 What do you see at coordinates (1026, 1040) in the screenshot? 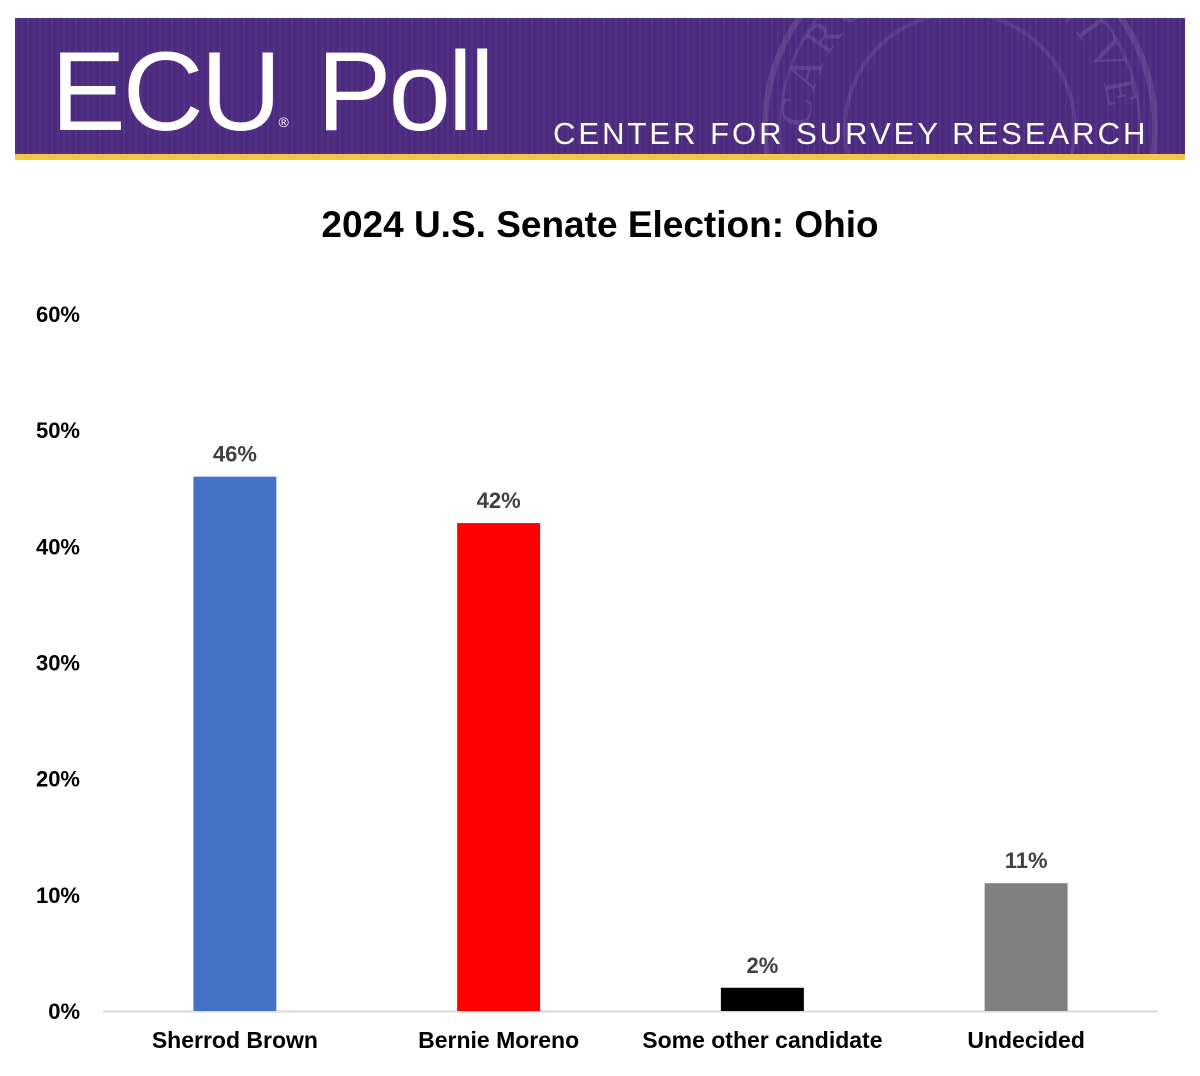
I see `category-label: Undecided` at bounding box center [1026, 1040].